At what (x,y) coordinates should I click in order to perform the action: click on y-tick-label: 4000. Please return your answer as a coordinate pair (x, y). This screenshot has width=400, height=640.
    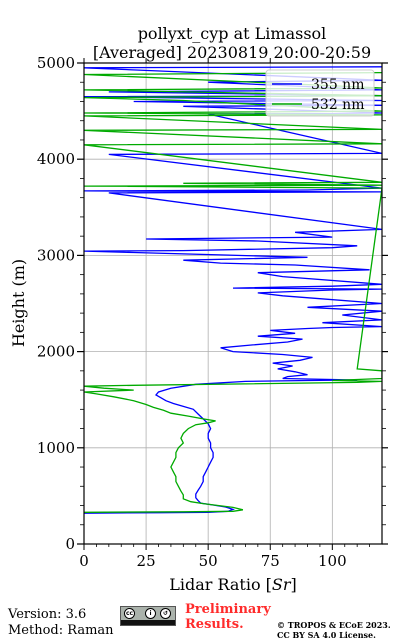
    Looking at the image, I should click on (56, 159).